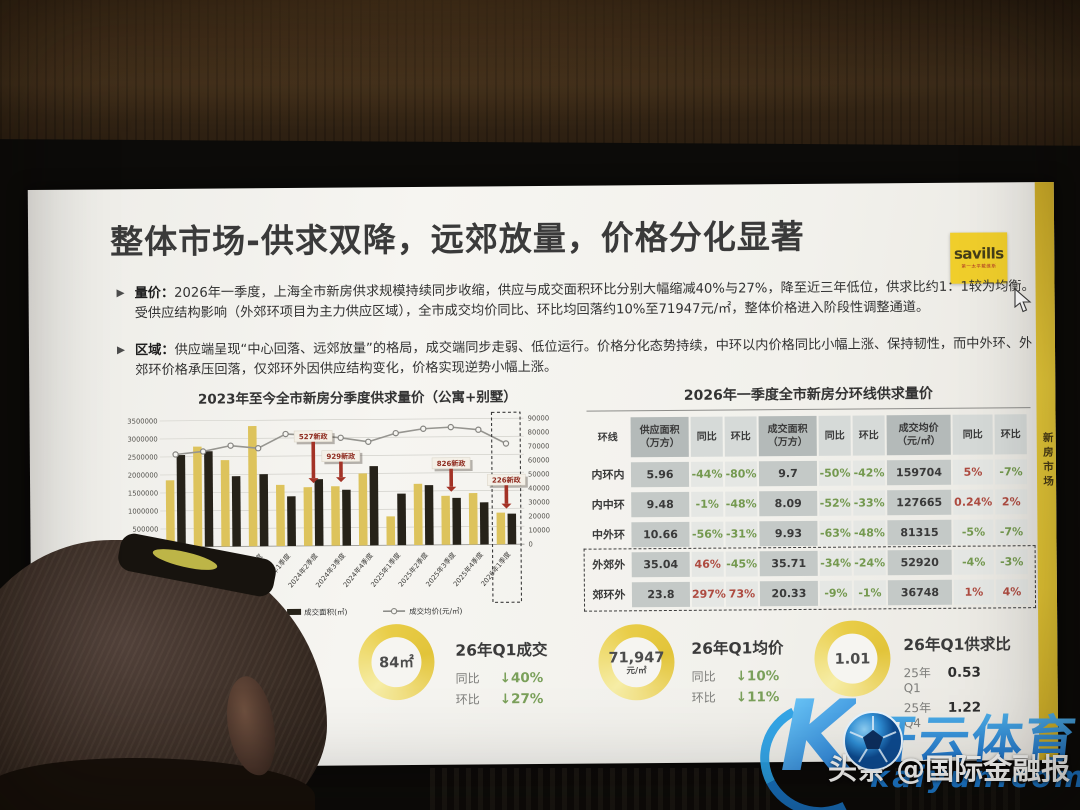  Describe the element at coordinates (1011, 502) in the screenshot. I see `table-cell: 2%` at that location.